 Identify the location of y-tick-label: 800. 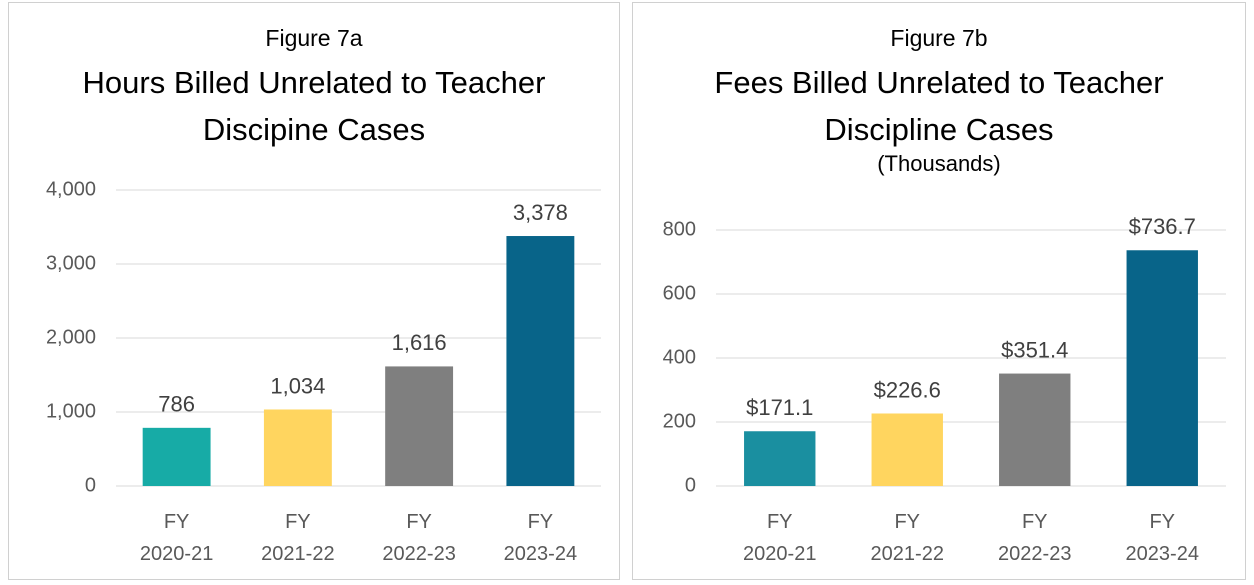
(679, 229).